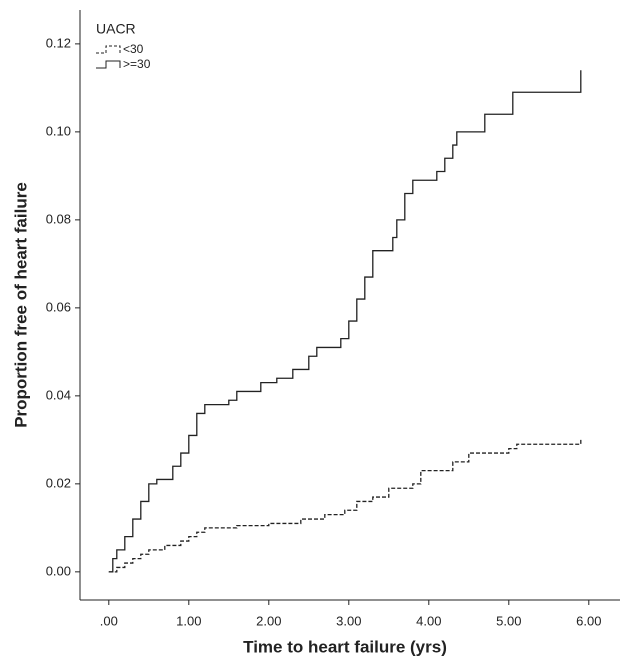 The height and width of the screenshot is (659, 622). Describe the element at coordinates (137, 64) in the screenshot. I see `legend-label: >=30` at that location.